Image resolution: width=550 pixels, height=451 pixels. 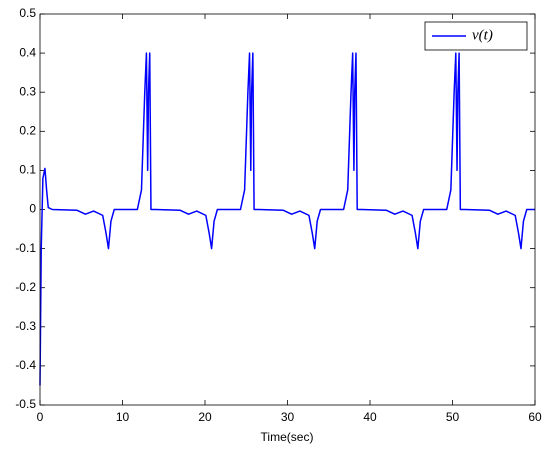 What do you see at coordinates (25, 404) in the screenshot?
I see `y-tick-label: -0.5` at bounding box center [25, 404].